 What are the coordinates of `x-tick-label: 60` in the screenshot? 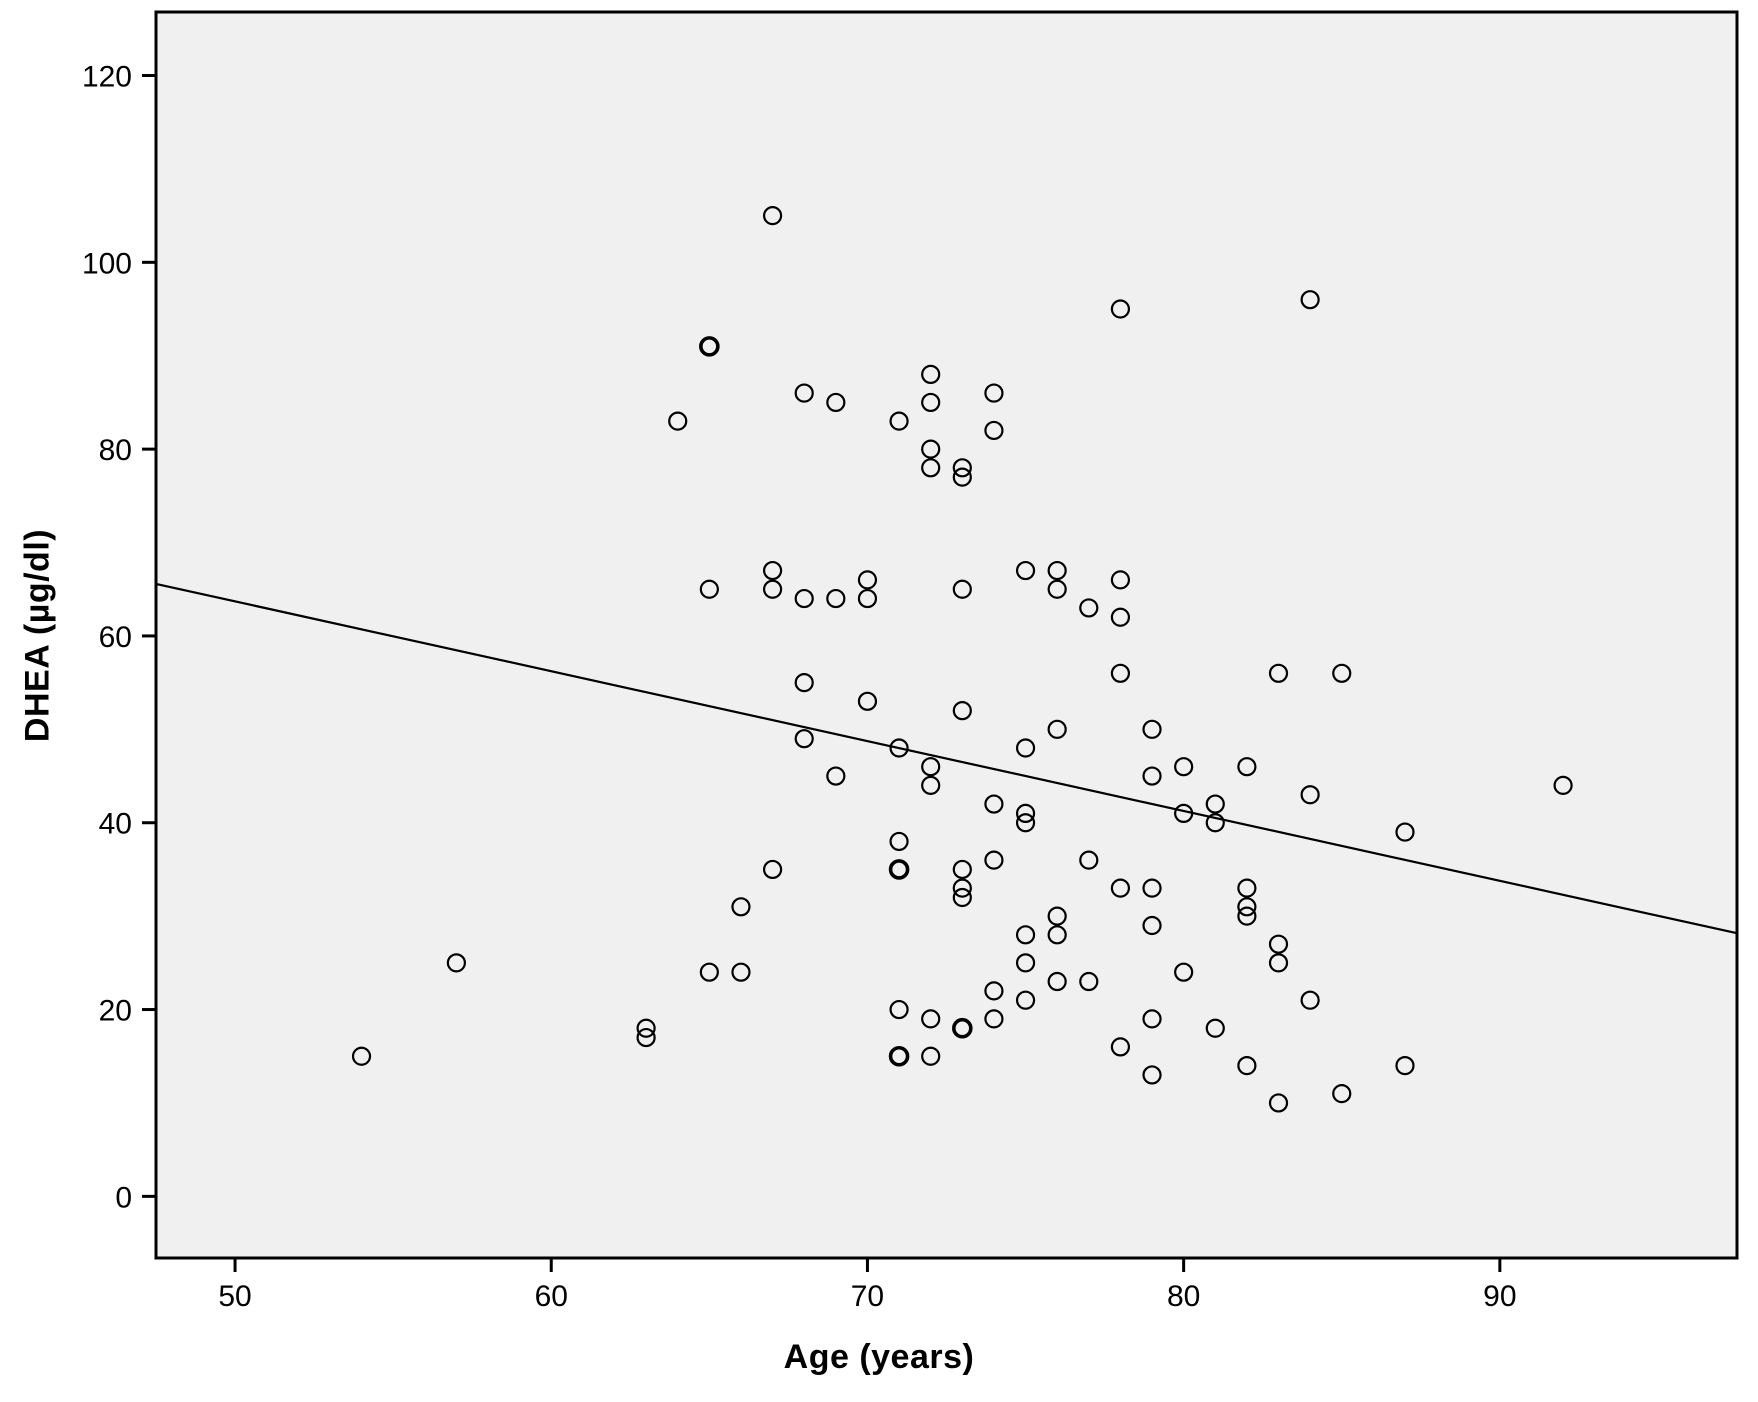 It's located at (551, 1296).